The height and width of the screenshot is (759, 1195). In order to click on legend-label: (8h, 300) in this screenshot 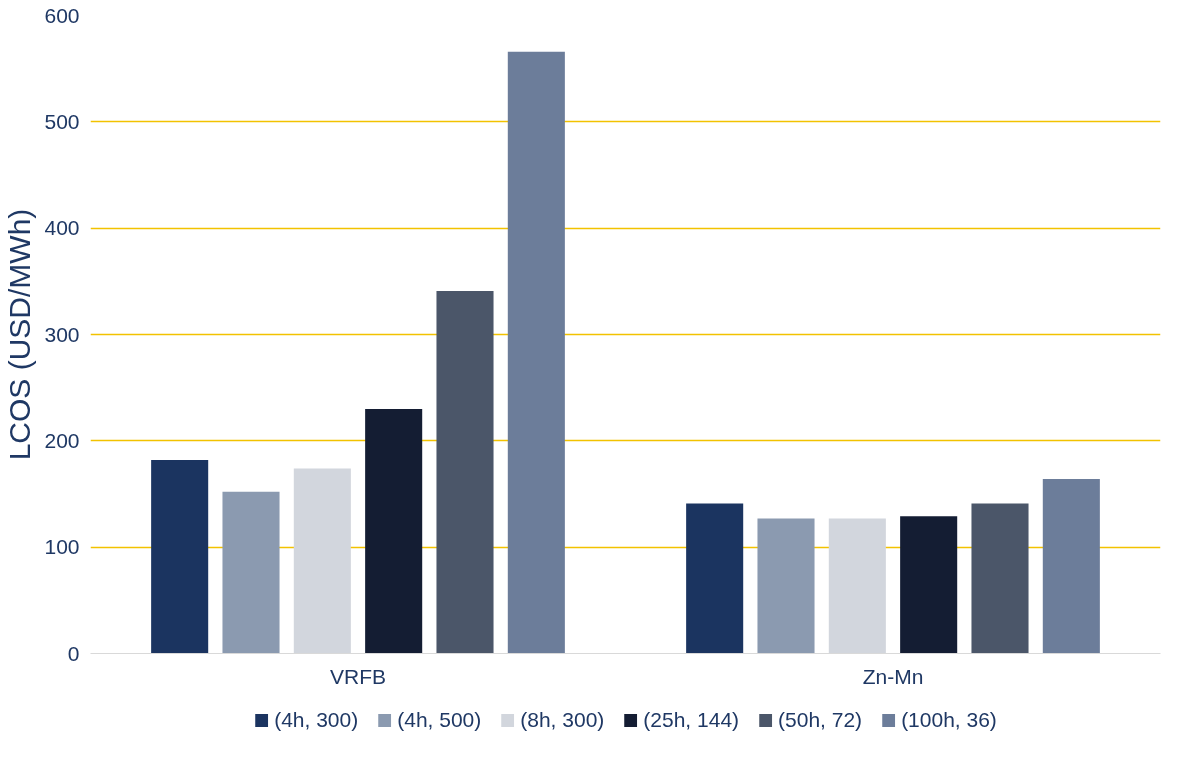, I will do `click(562, 720)`.